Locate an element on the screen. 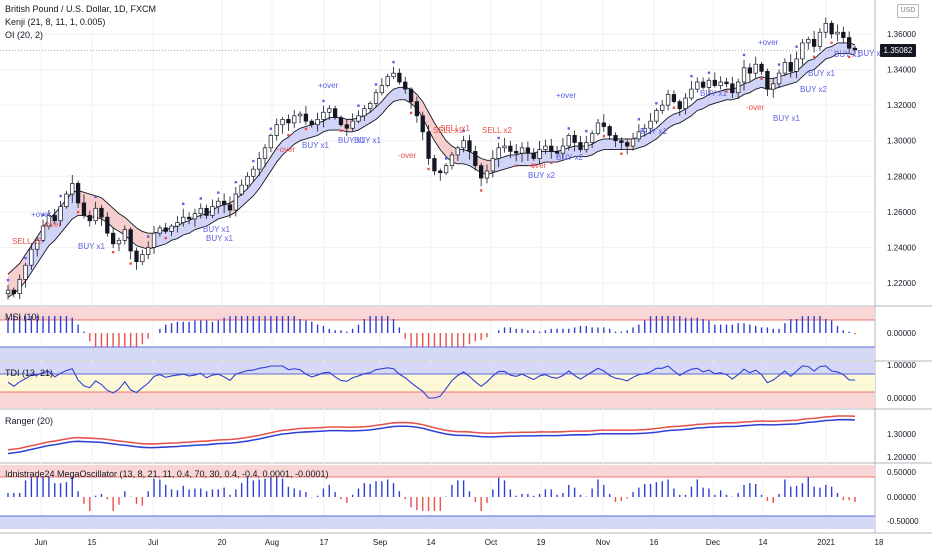  x-tick-label: Jul is located at coordinates (153, 542).